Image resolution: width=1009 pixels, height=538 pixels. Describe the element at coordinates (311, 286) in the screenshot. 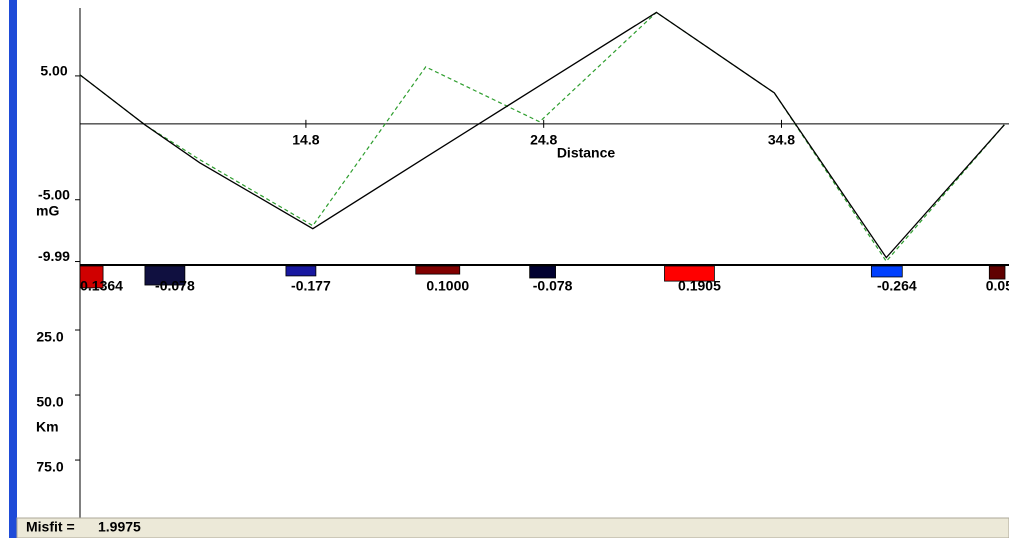

I see `density-label: -0.177` at that location.